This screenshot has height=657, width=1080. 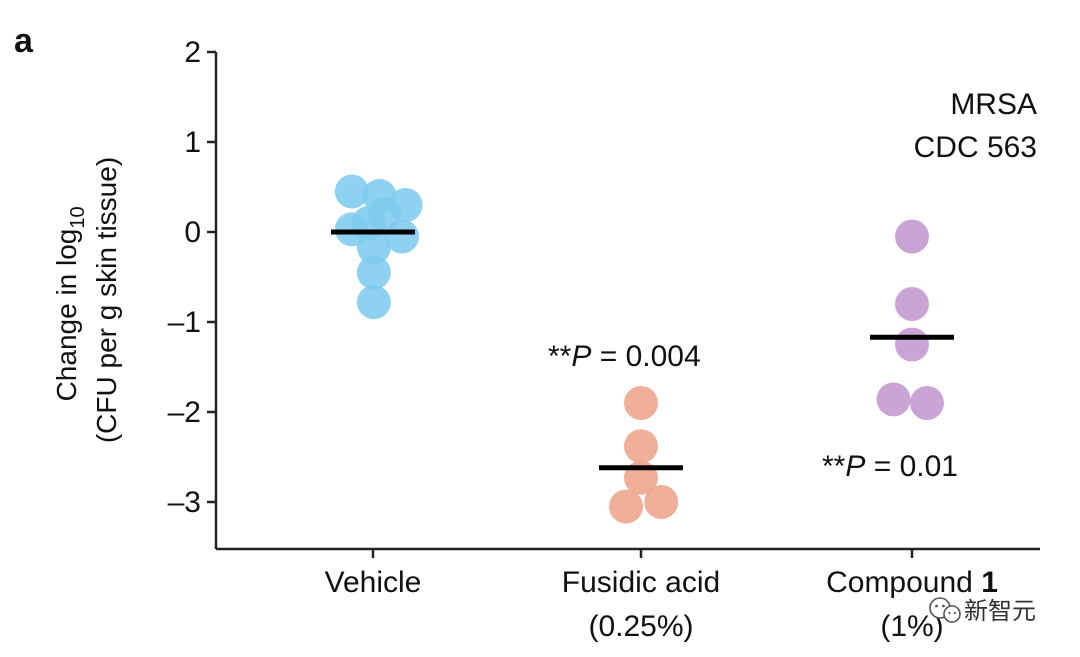 I want to click on panel-letter: a, so click(x=24, y=41).